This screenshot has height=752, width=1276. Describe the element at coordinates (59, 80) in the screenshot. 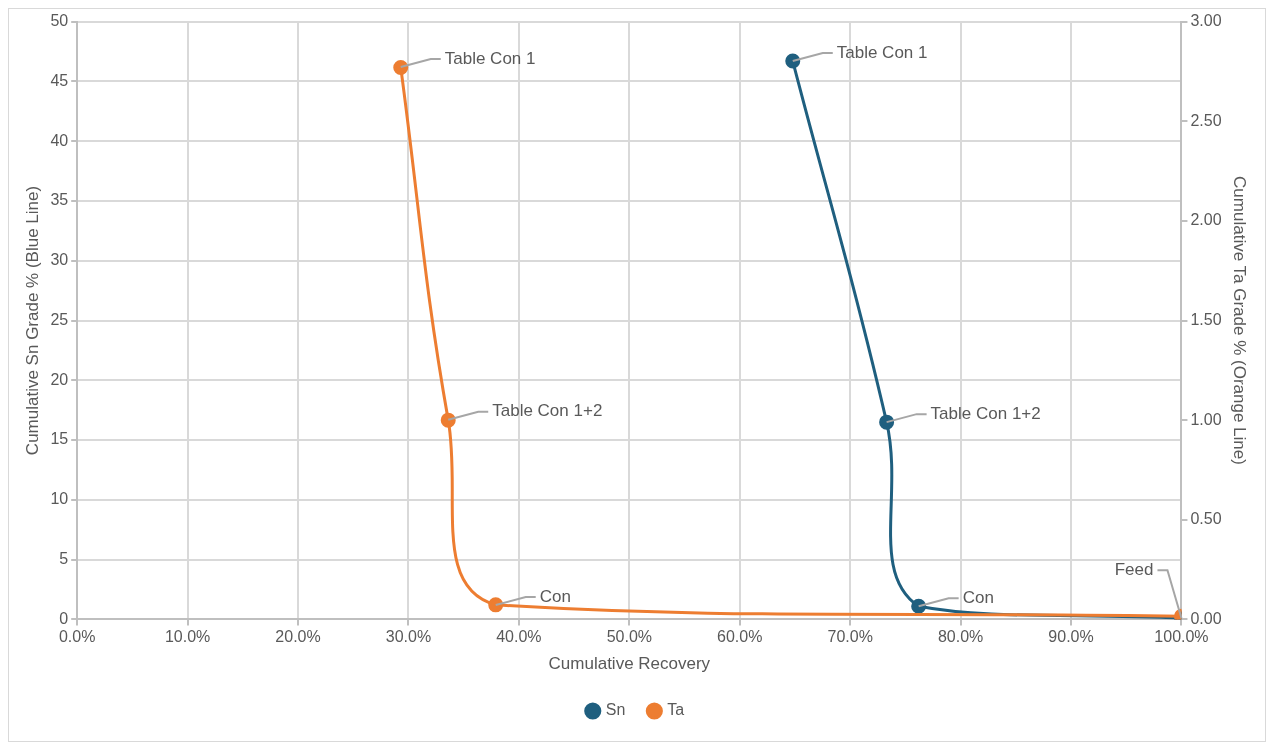

I see `y-tick-label: 45` at that location.